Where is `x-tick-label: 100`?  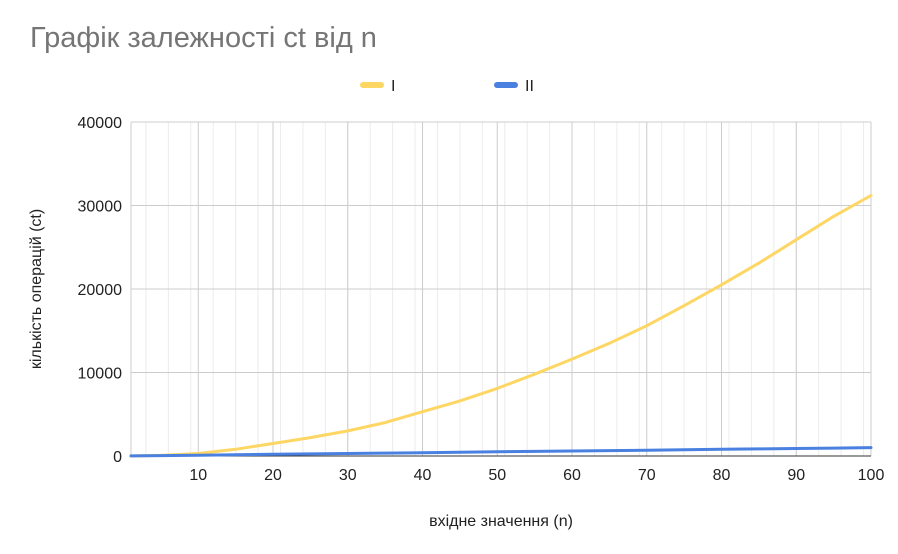 x-tick-label: 100 is located at coordinates (871, 475).